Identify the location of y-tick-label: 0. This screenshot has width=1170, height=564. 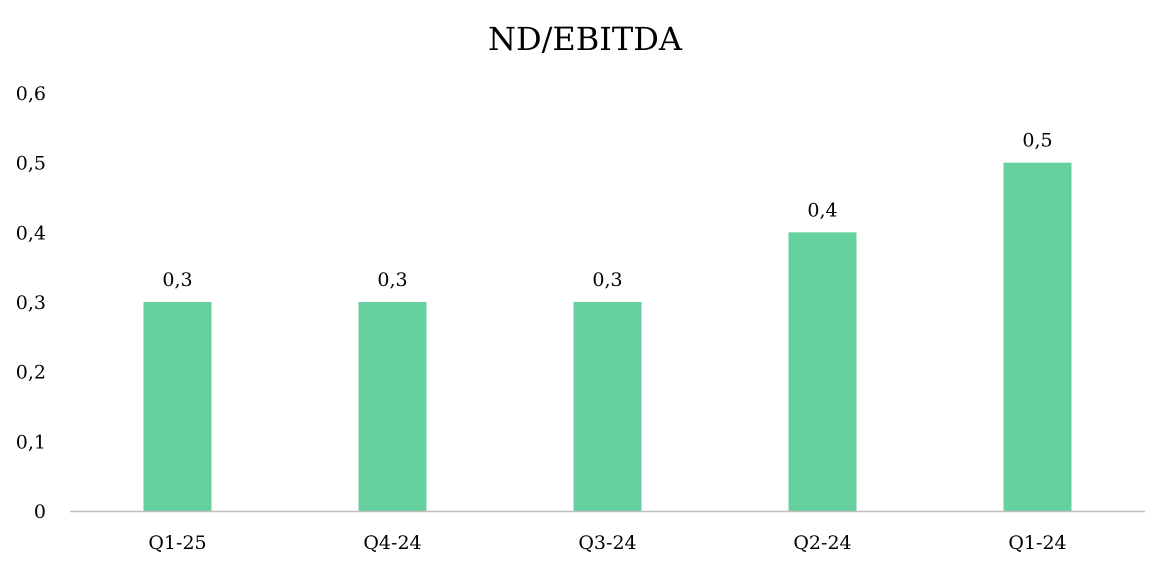
(40, 512).